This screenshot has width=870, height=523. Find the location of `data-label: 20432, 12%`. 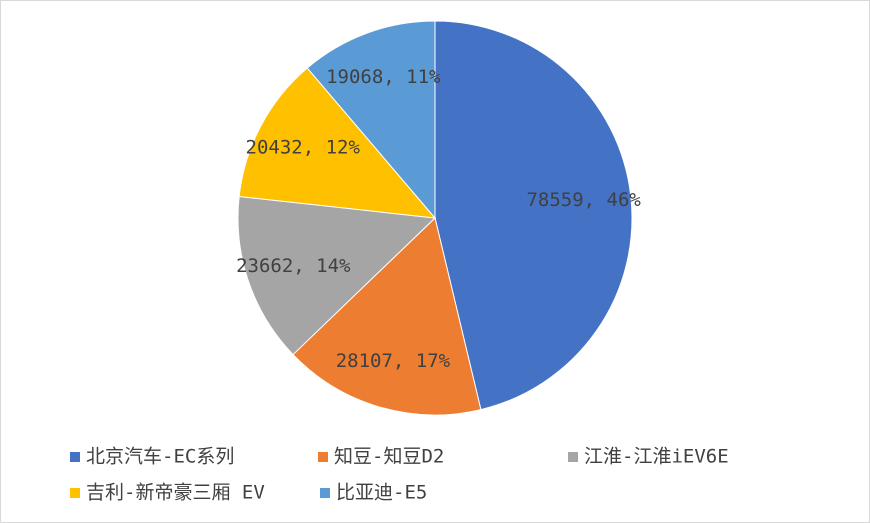

data-label: 20432, 12% is located at coordinates (303, 147).